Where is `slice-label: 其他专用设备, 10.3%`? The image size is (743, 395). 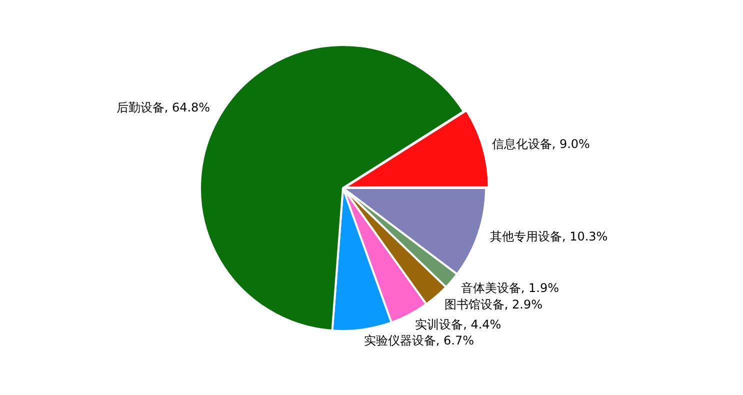
slice-label: 其他专用设备, 10.3% is located at coordinates (549, 236).